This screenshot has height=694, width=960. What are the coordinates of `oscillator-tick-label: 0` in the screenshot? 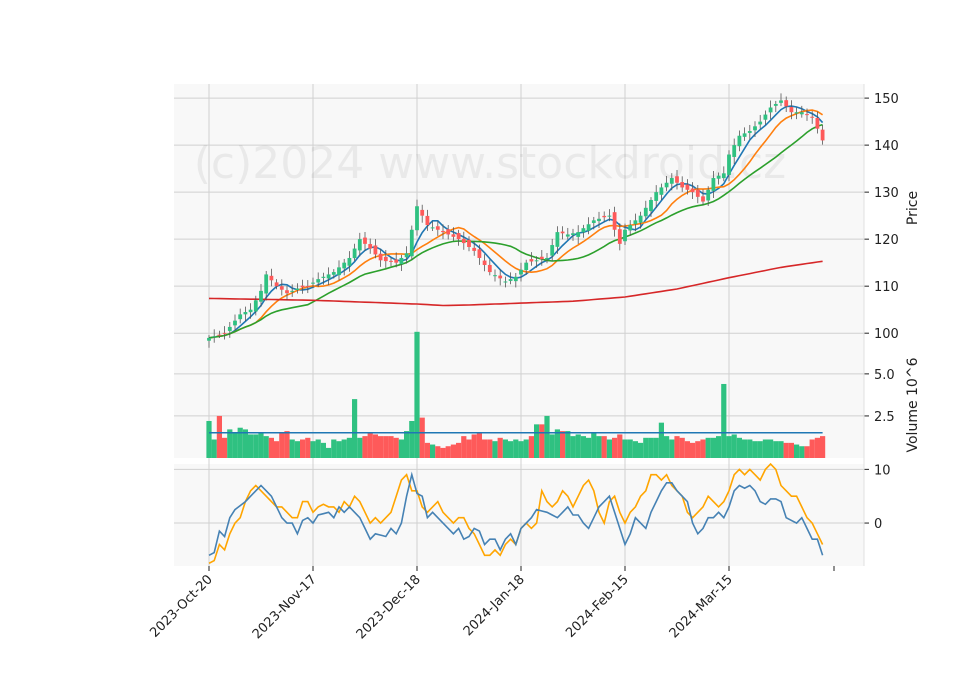 It's located at (878, 524).